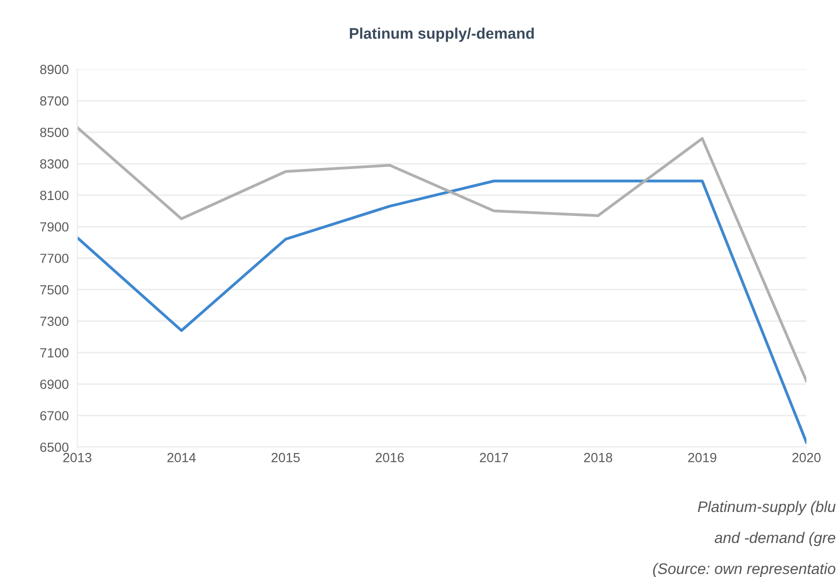 Image resolution: width=840 pixels, height=577 pixels. I want to click on chart-title: Platinum supply/-demand, so click(442, 35).